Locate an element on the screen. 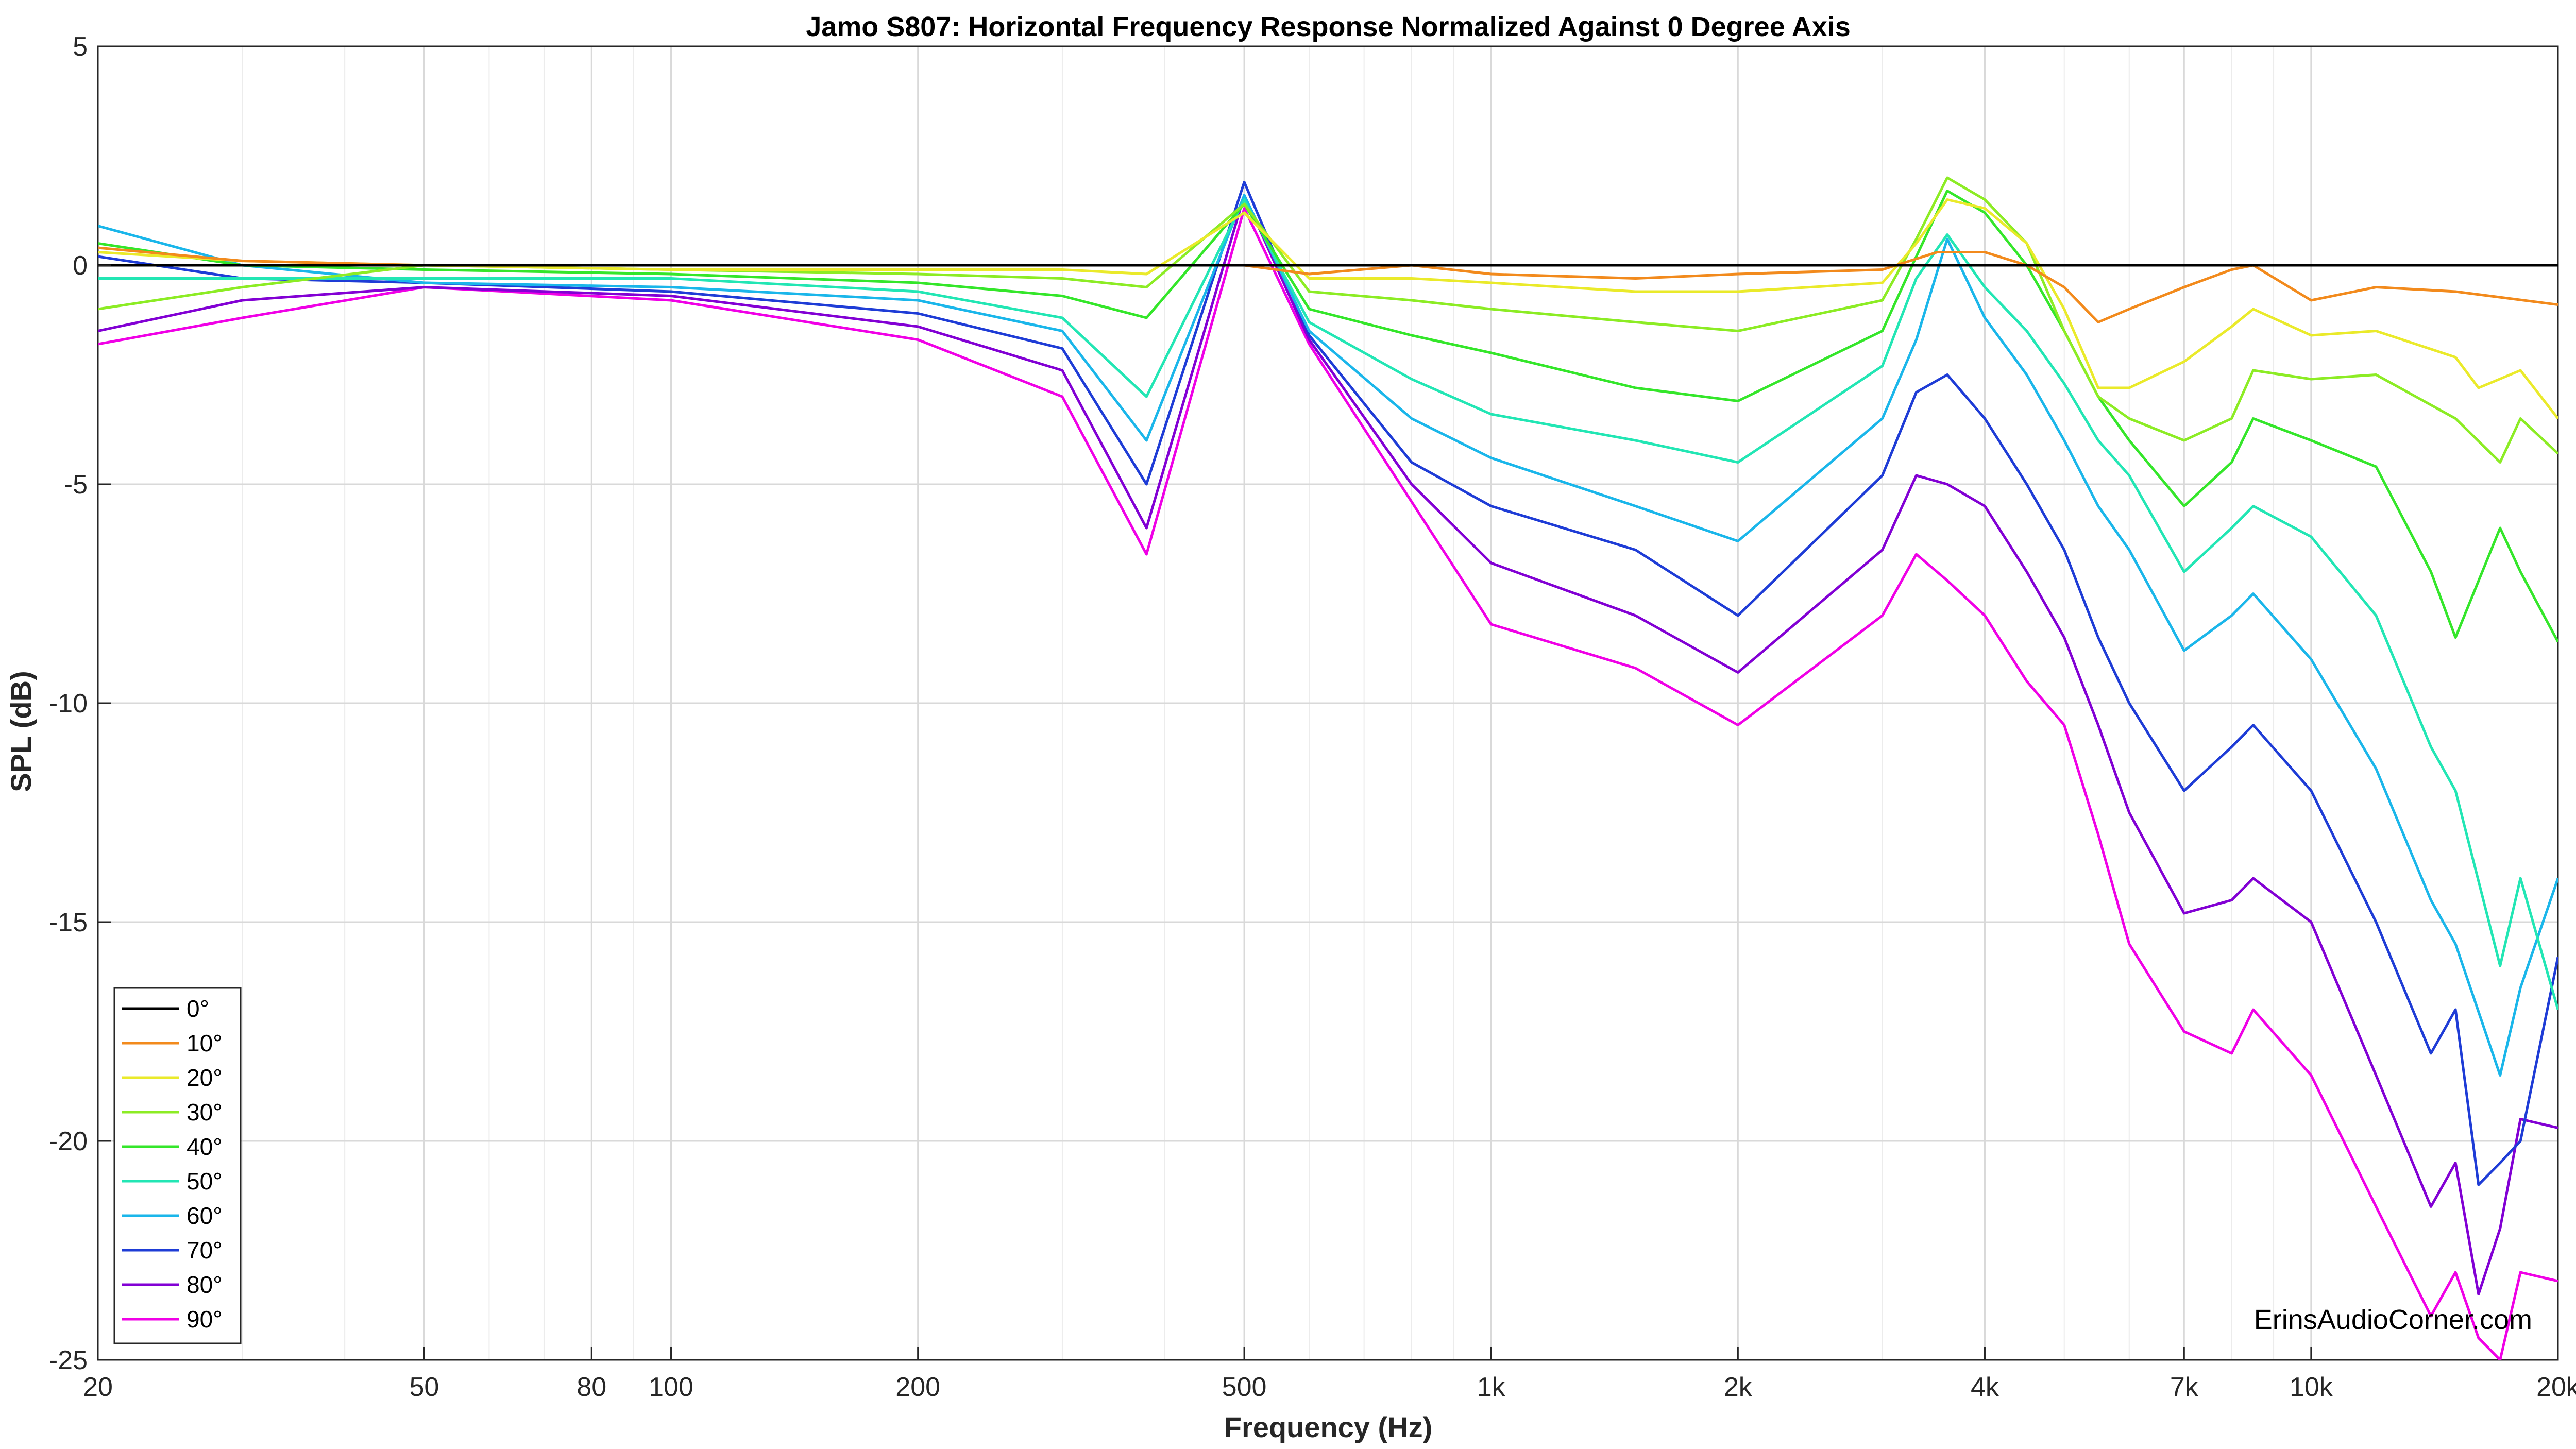 Image resolution: width=2576 pixels, height=1449 pixels. x-axis-title: Frequency (Hz) is located at coordinates (1328, 1427).